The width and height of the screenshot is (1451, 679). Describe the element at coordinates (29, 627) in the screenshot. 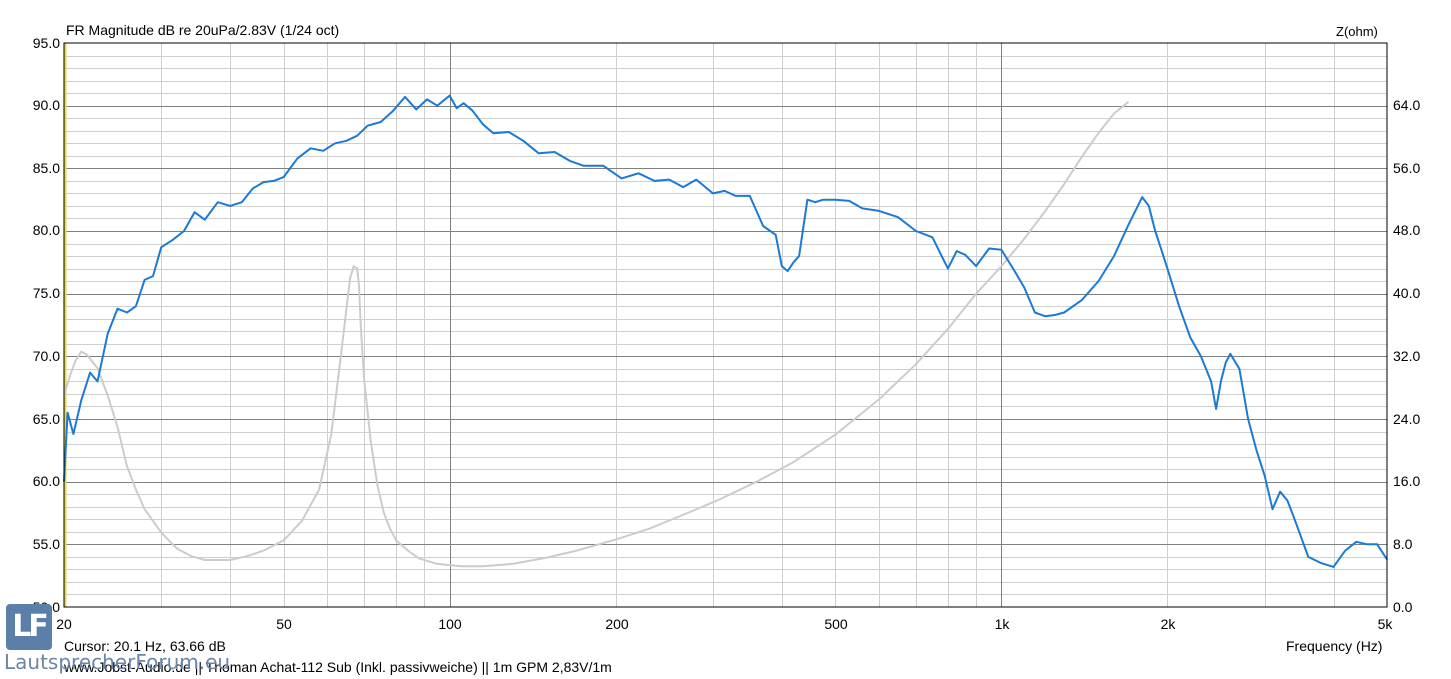

I see `lf-logo-icon: LF` at that location.